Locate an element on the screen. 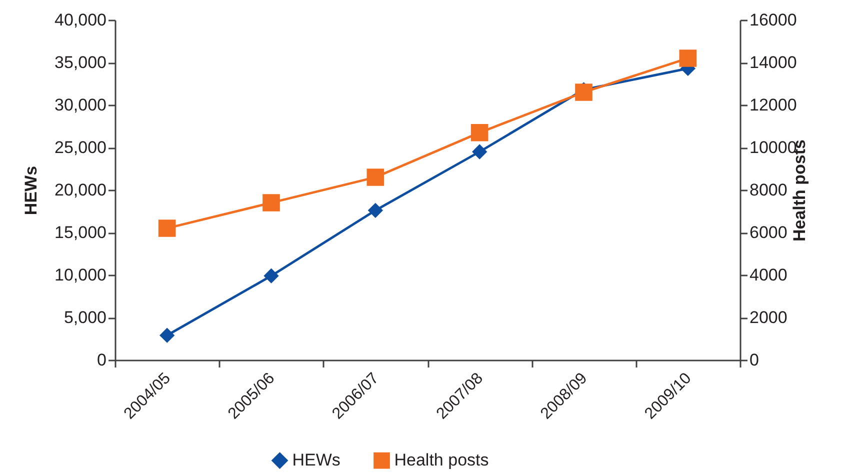 The height and width of the screenshot is (476, 842). y2-tick-label: 0 is located at coordinates (754, 360).